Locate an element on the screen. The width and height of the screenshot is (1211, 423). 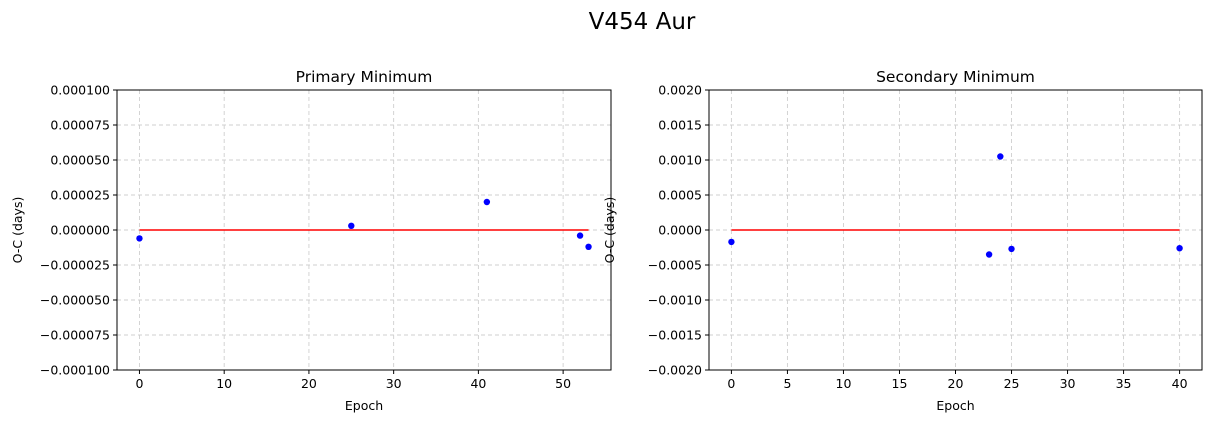
chart-0-y-tick-label: −0.000025 is located at coordinates (75, 265).